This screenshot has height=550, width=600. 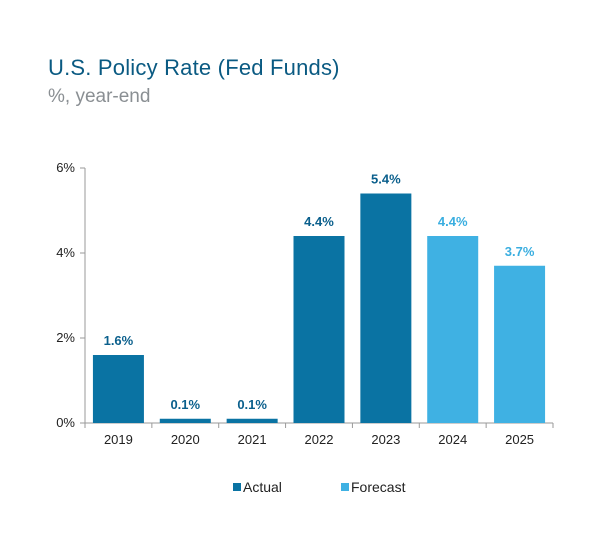 What do you see at coordinates (452, 439) in the screenshot?
I see `x-tick-label-2024: 2024` at bounding box center [452, 439].